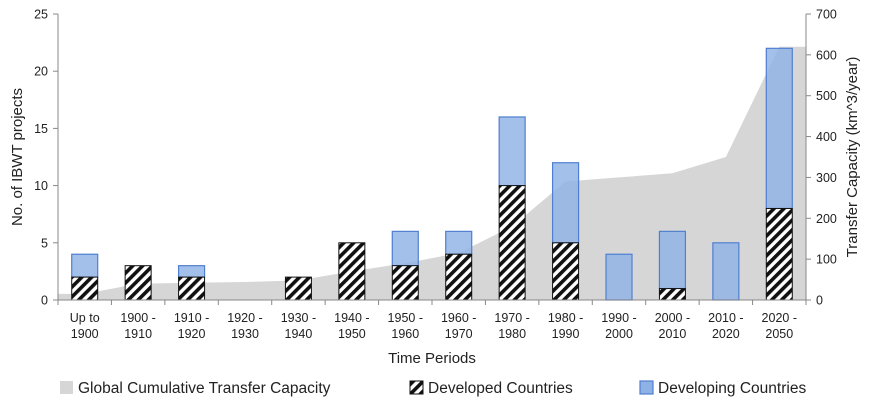 This screenshot has height=400, width=874. Describe the element at coordinates (405, 326) in the screenshot. I see `x-tick-label: 1950 -1960` at that location.